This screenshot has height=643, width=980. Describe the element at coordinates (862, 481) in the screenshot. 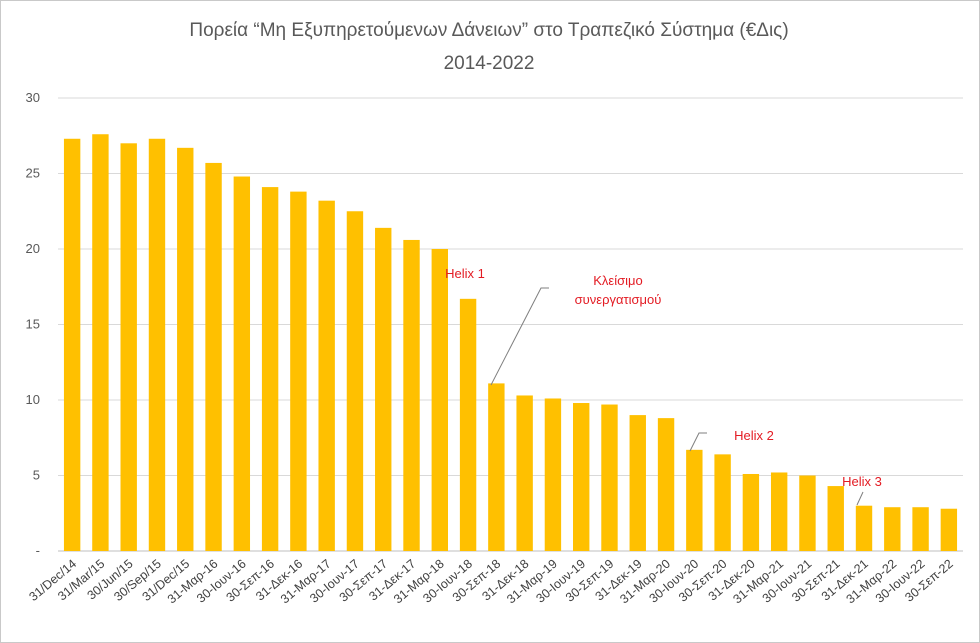

I see `annotation-helix-3: Helix 3` at that location.